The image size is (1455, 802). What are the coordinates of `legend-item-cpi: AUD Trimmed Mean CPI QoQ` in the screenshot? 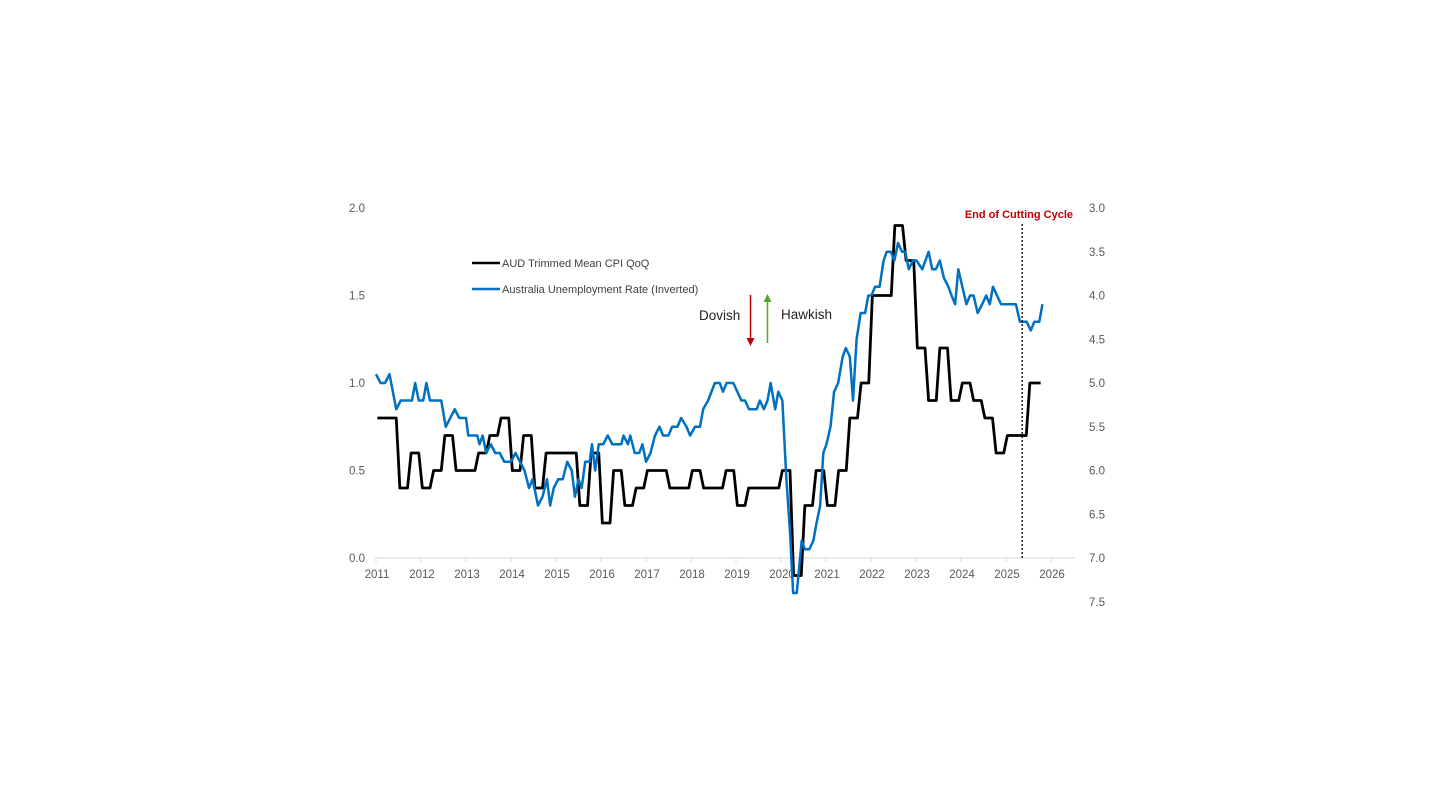 It's located at (561, 264).